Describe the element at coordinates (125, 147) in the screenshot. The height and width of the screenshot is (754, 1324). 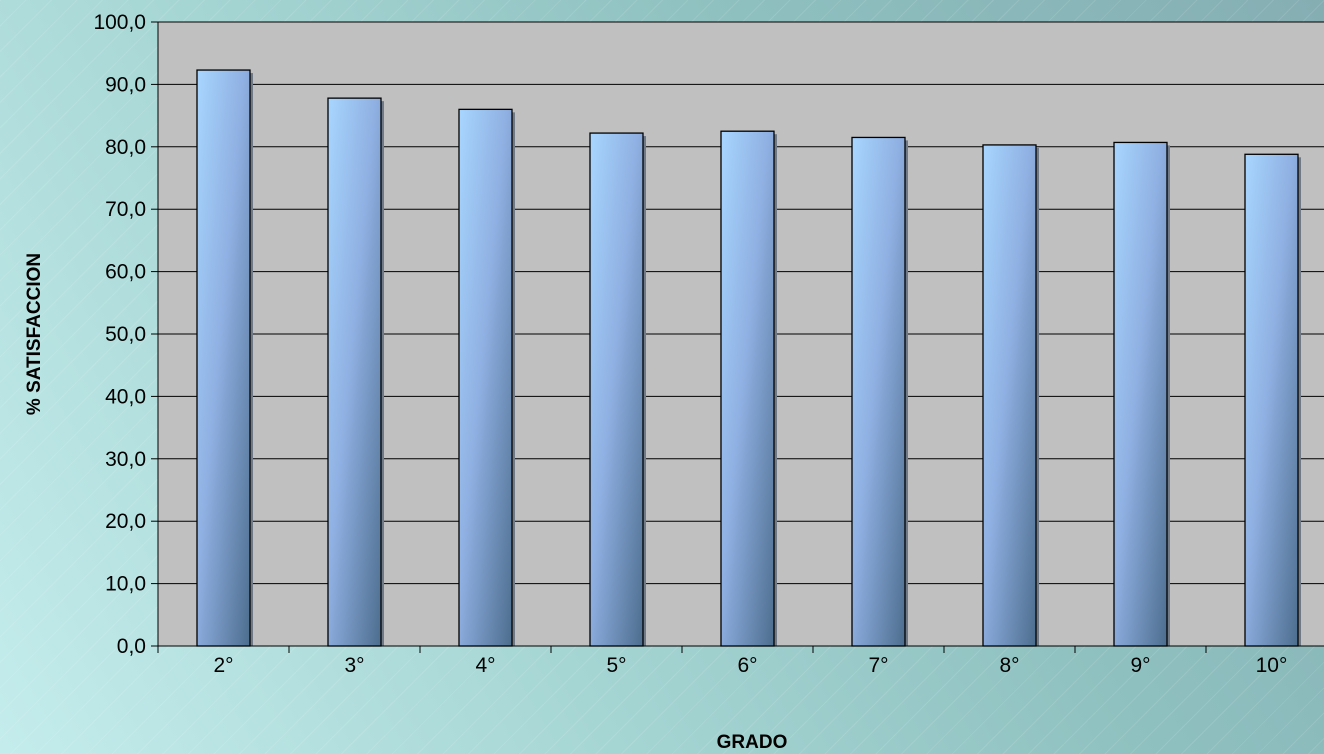
I see `y-tick-label: 80,0` at that location.